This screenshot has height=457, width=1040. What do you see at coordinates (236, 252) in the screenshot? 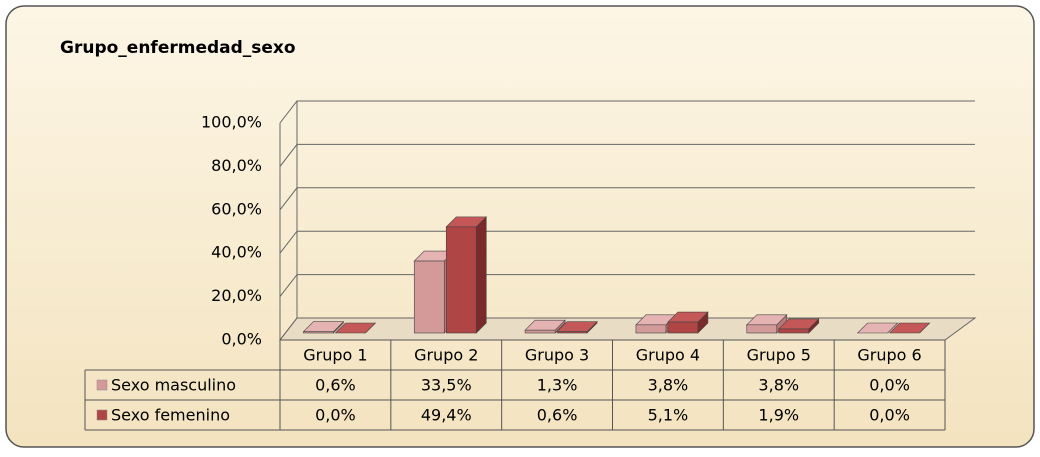
I see `y-tick-label: 40,0%` at bounding box center [236, 252].